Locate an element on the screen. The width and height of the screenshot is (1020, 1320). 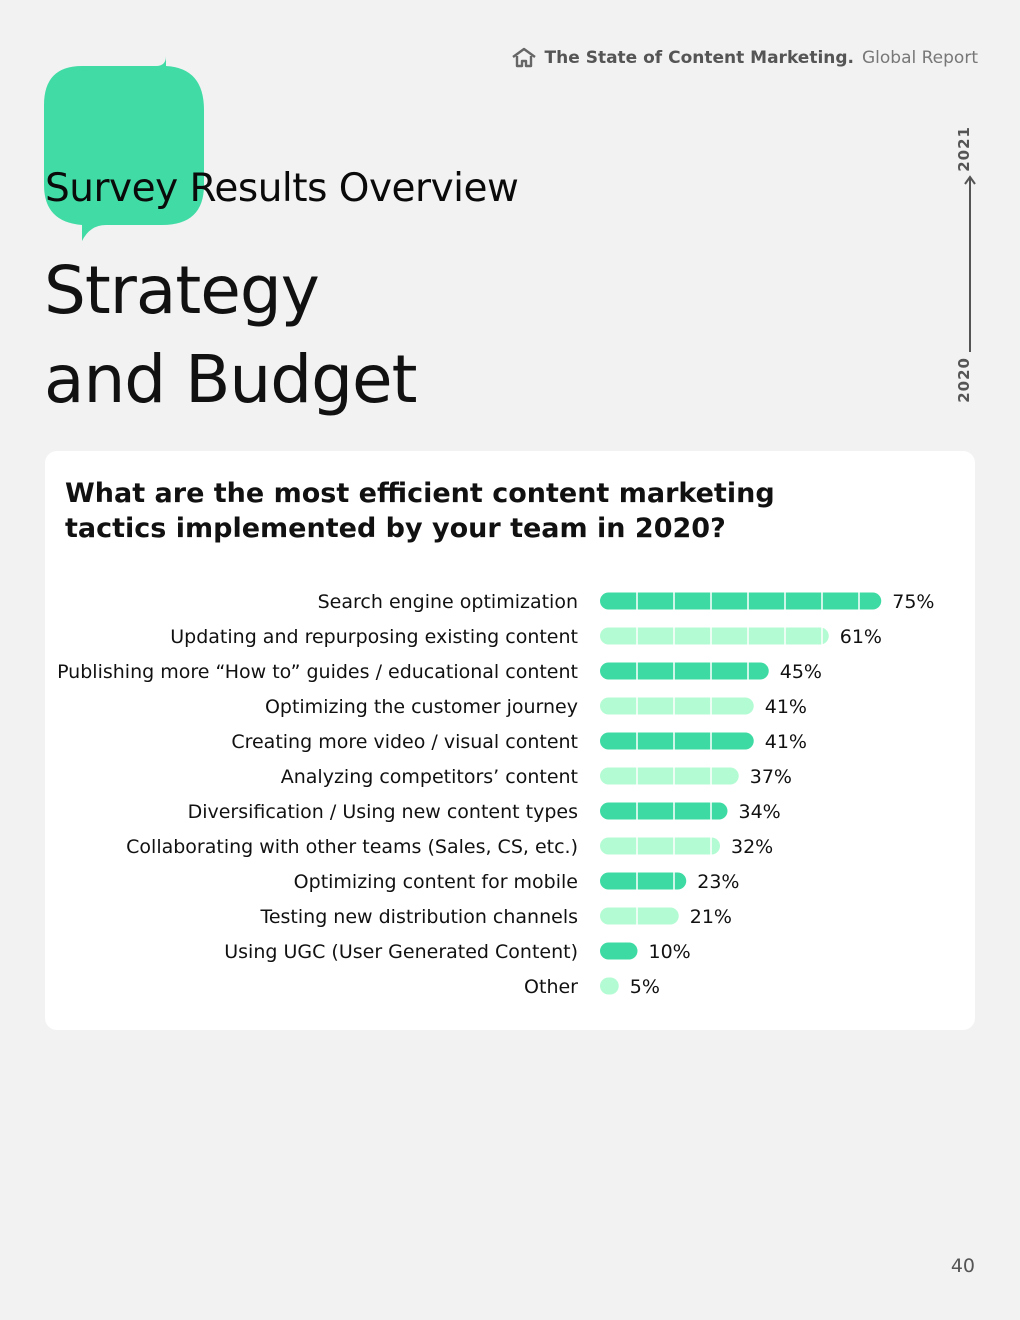
value-label: 23% is located at coordinates (718, 882).